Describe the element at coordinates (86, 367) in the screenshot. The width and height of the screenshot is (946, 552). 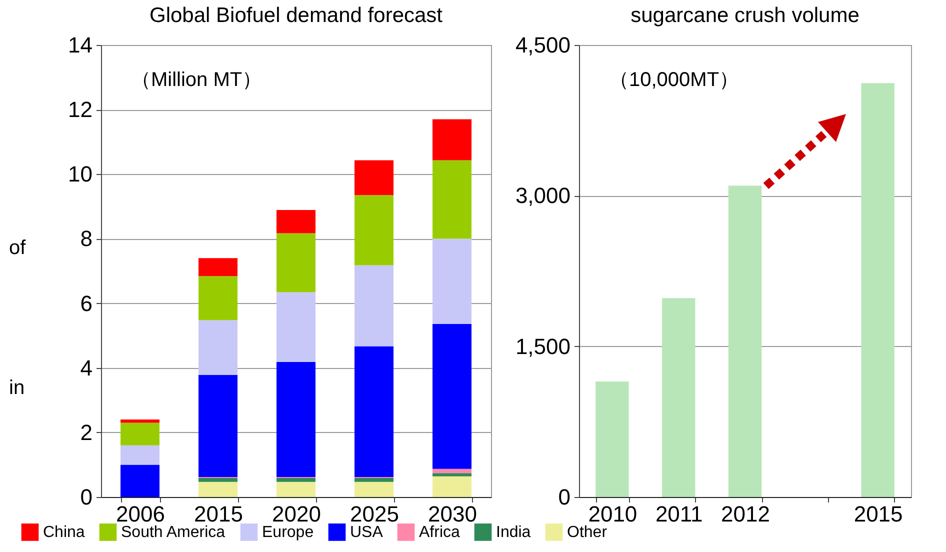
I see `y-tick-label: 4` at that location.